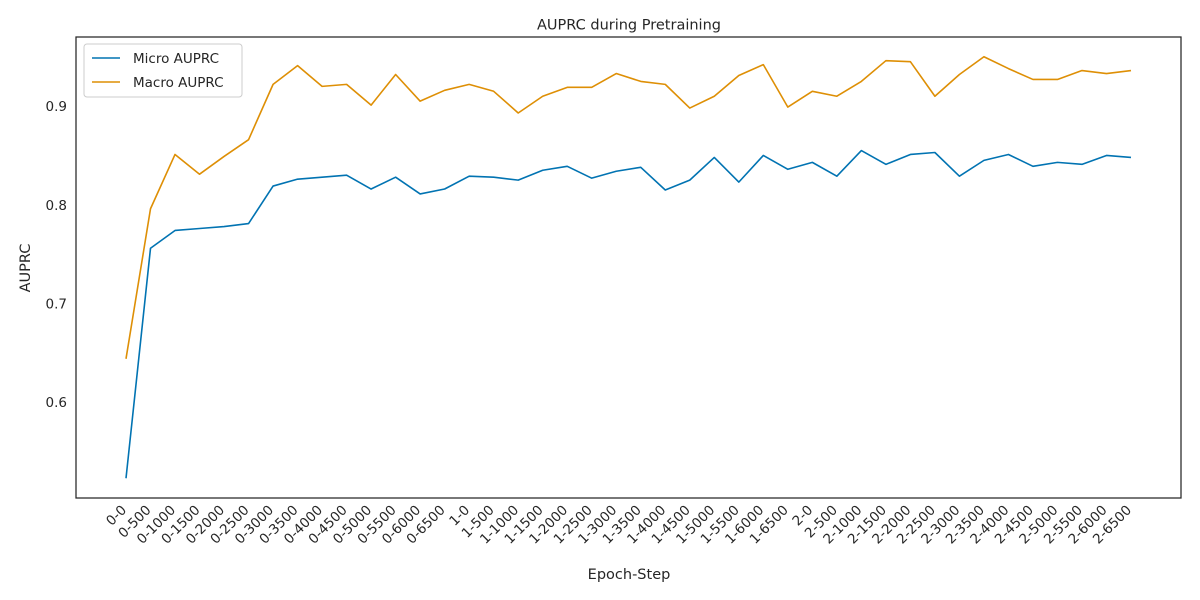 This screenshot has width=1200, height=600. What do you see at coordinates (56, 206) in the screenshot?
I see `y-tick-label: 0.8` at bounding box center [56, 206].